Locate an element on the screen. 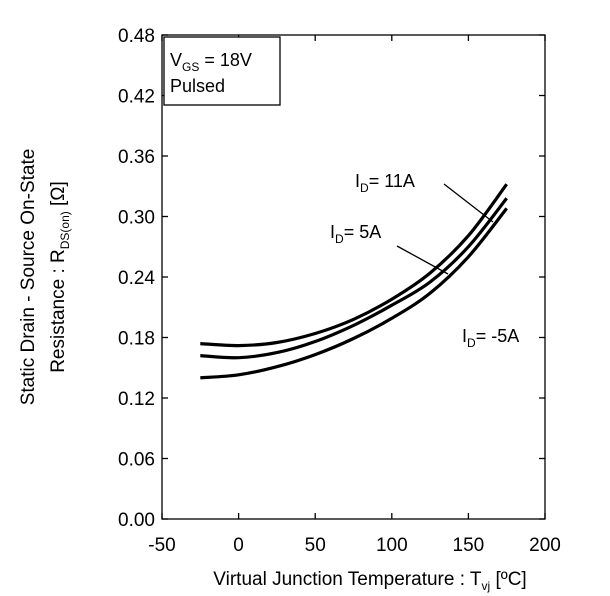 The image size is (610, 596). y-tick-label: 0.42 is located at coordinates (136, 97).